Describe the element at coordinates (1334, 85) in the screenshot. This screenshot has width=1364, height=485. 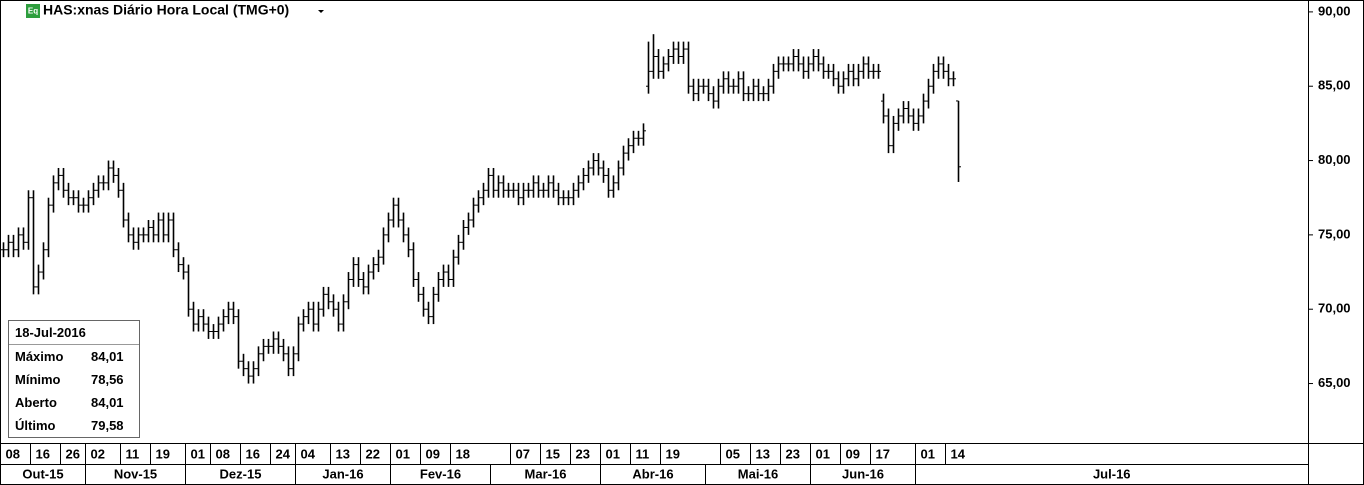
I see `y-tick-label: 85,00` at that location.